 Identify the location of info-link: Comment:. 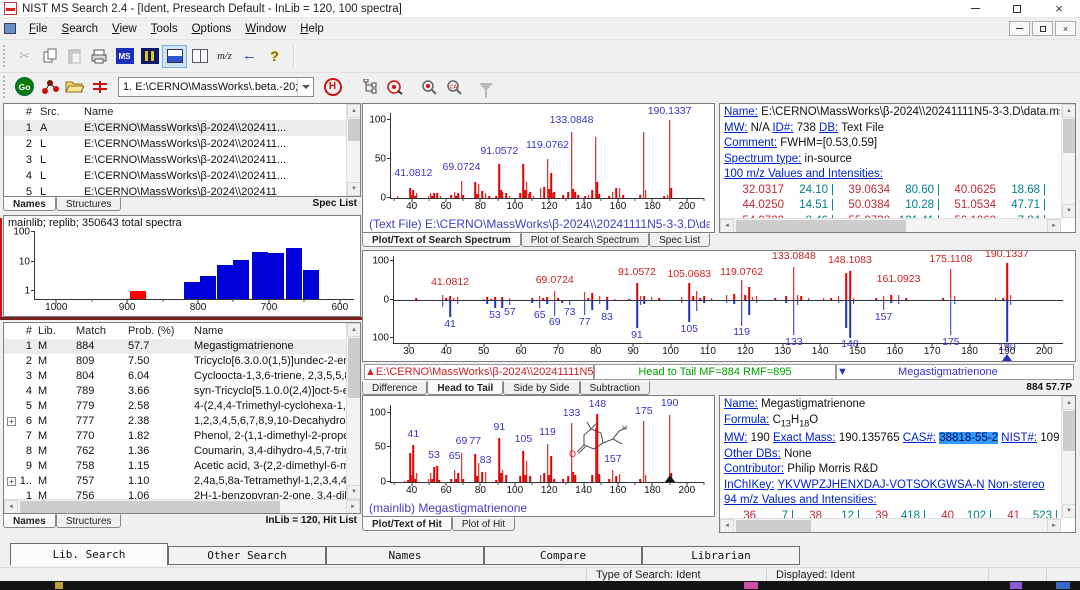
(751, 143).